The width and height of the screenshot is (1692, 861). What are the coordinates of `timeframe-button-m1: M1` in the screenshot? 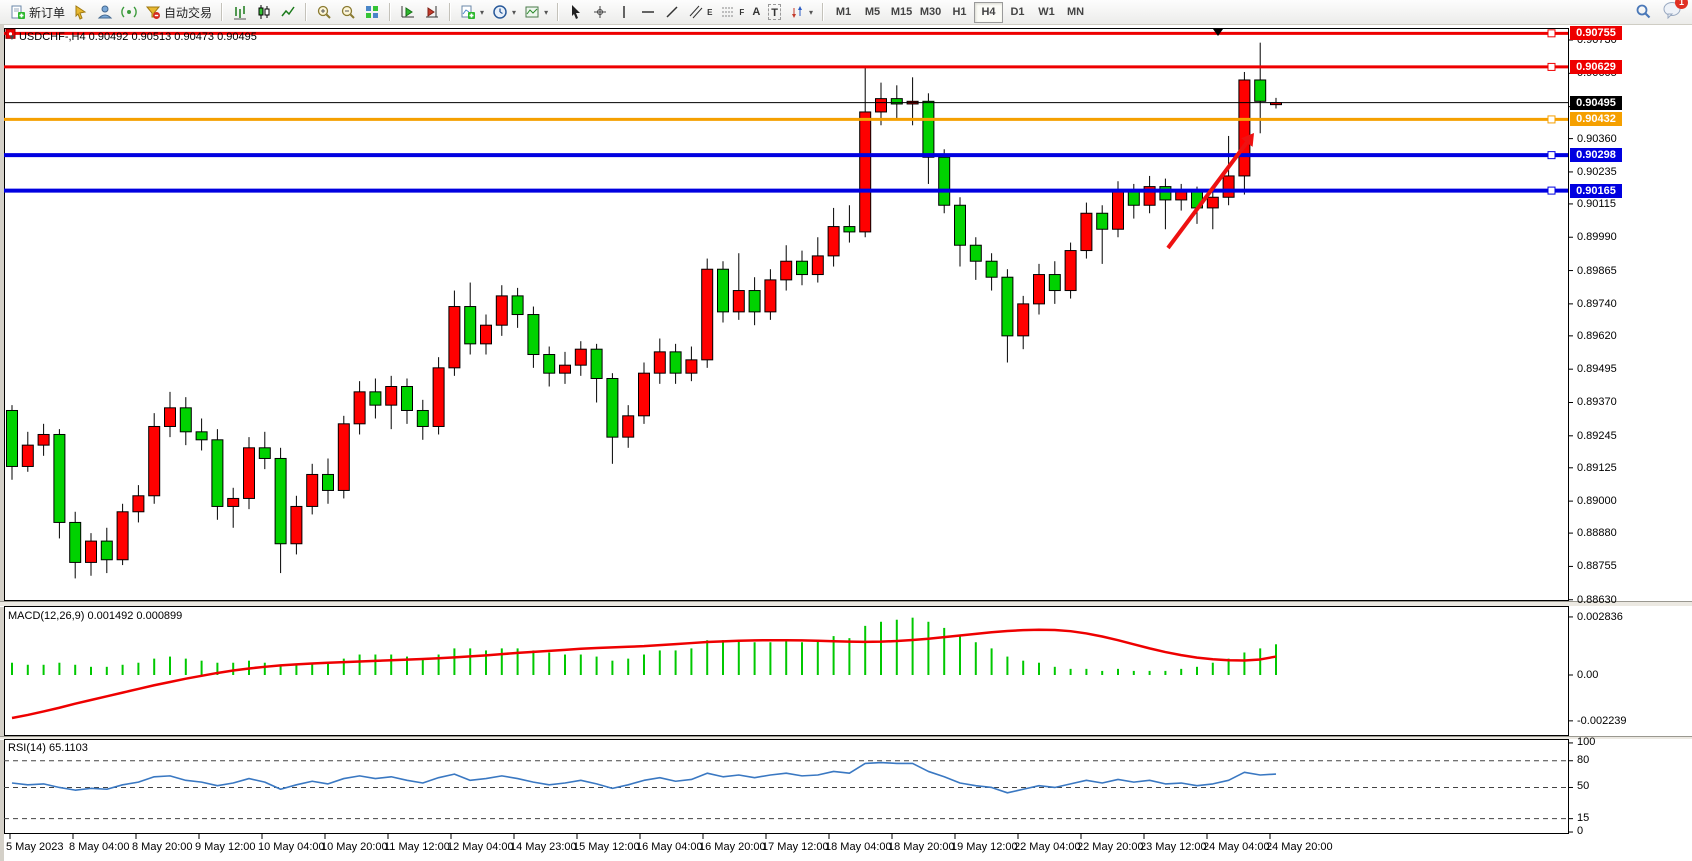 It's located at (843, 12).